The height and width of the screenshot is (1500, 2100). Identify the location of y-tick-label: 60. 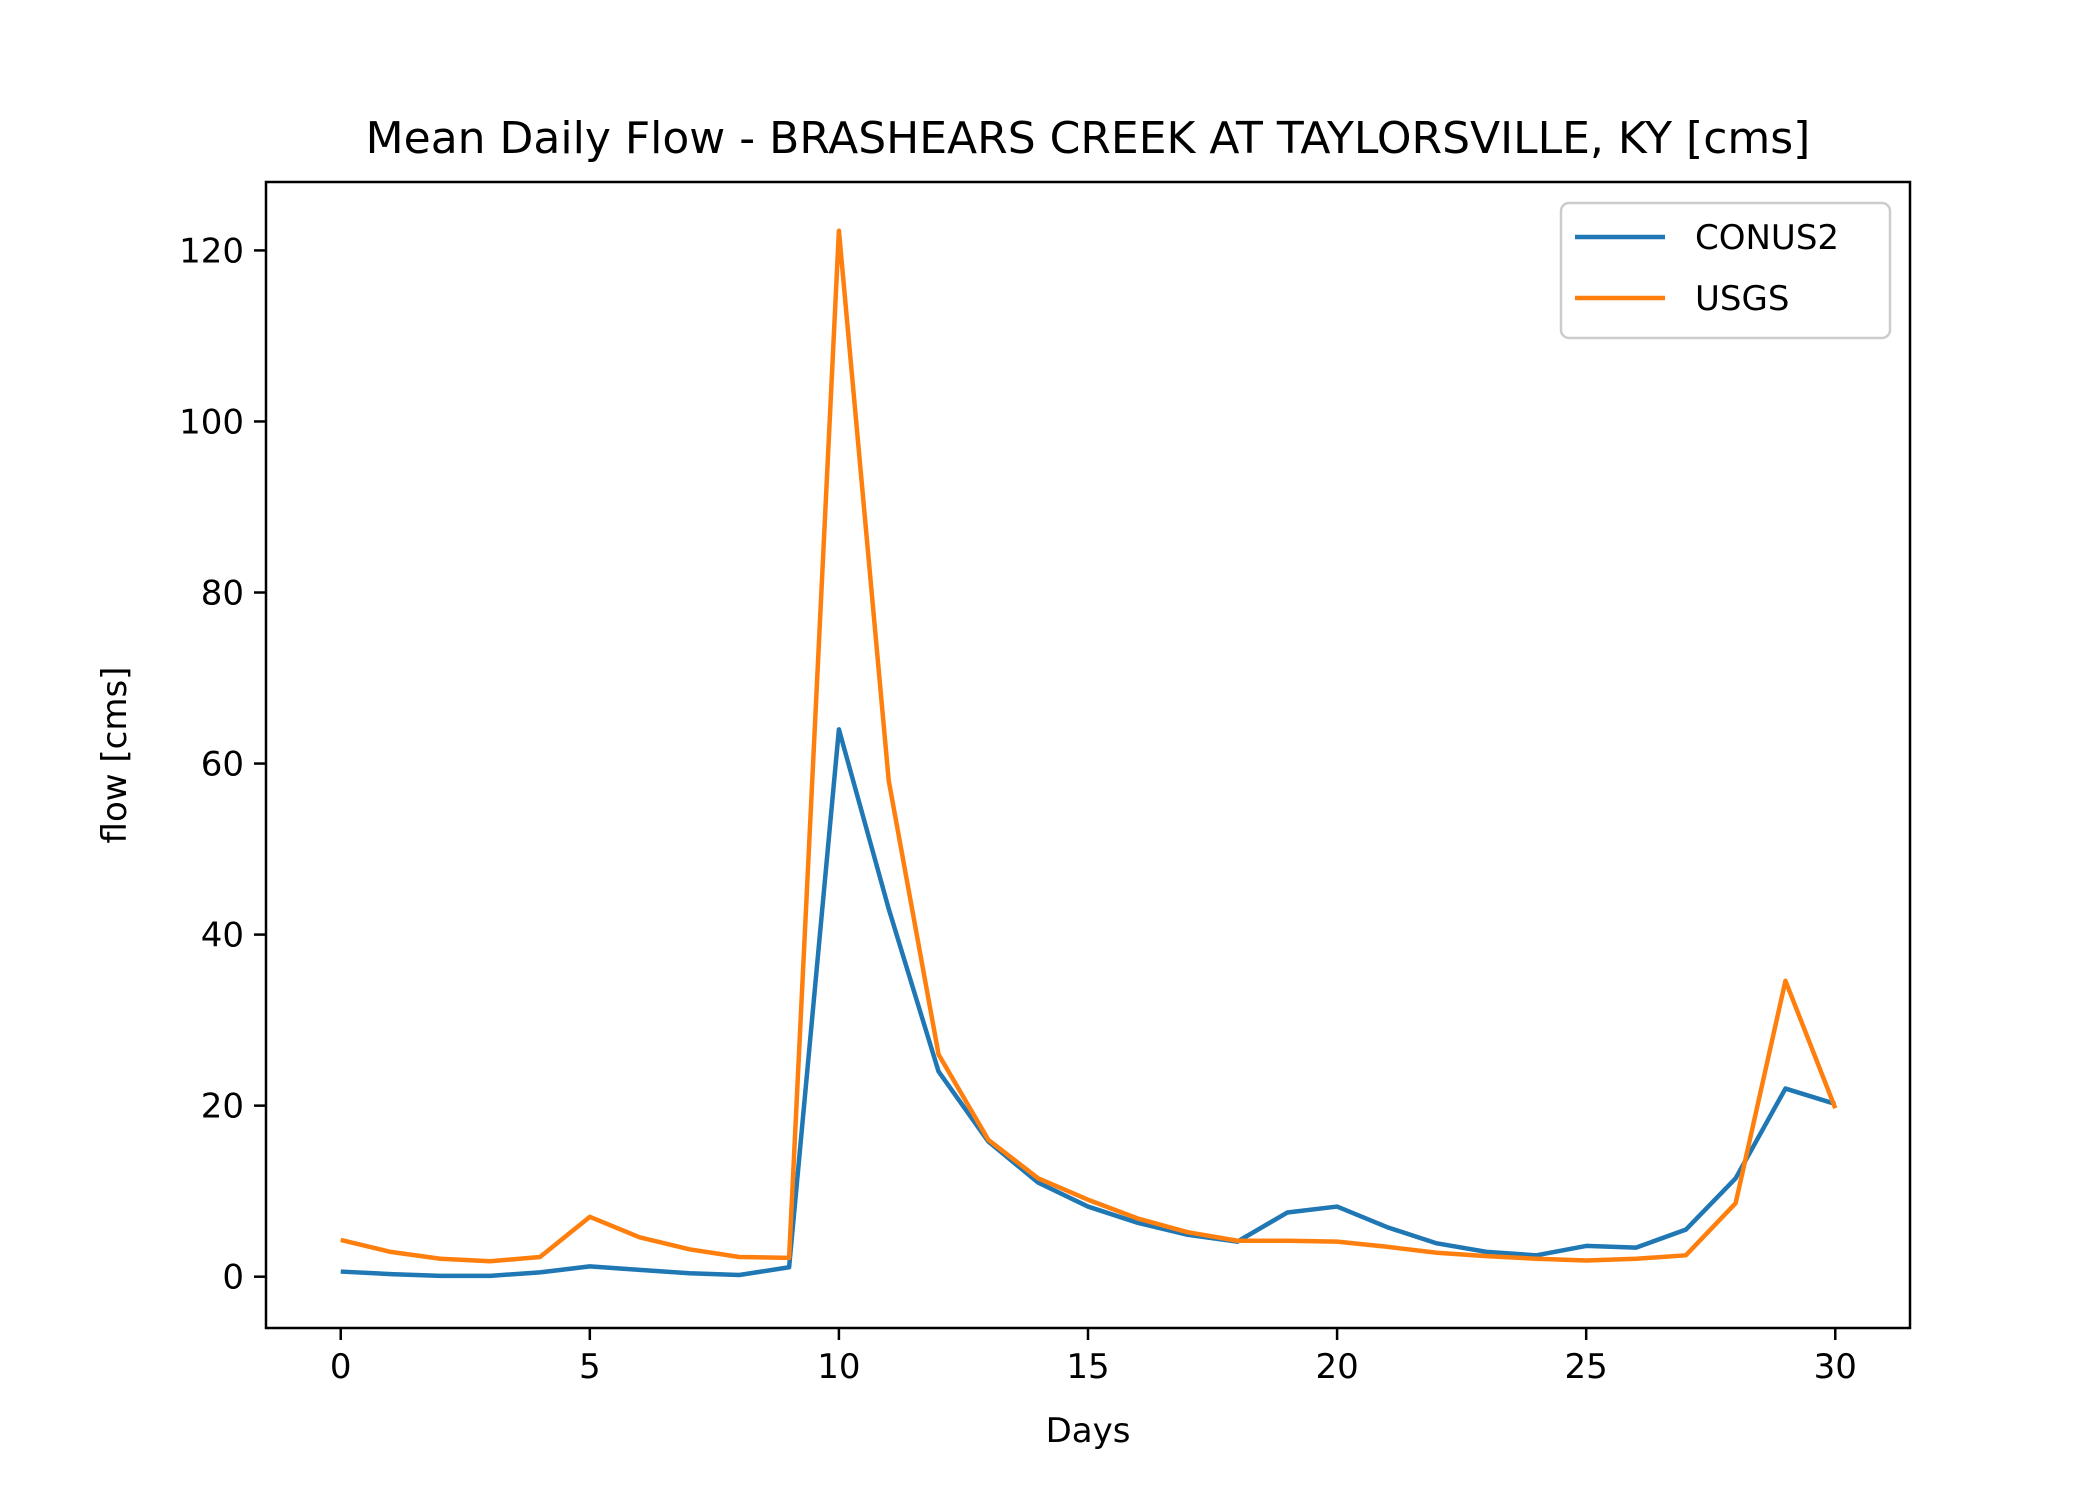
(222, 765).